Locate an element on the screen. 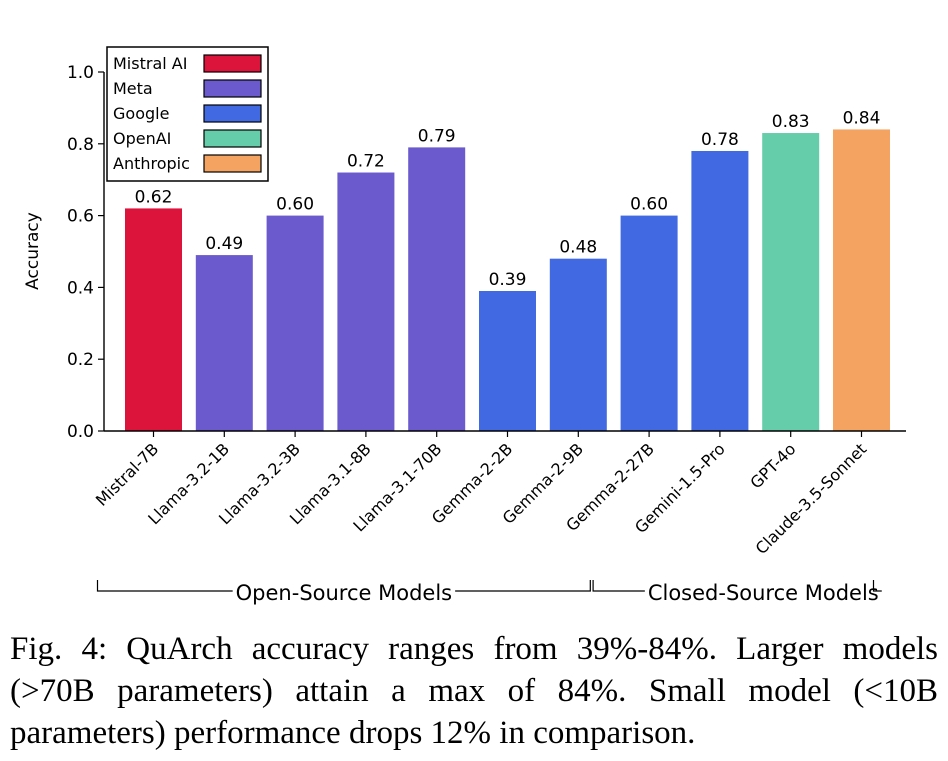 The height and width of the screenshot is (761, 948). x-tick-label-gpt-4o: GPT-4o is located at coordinates (772, 465).